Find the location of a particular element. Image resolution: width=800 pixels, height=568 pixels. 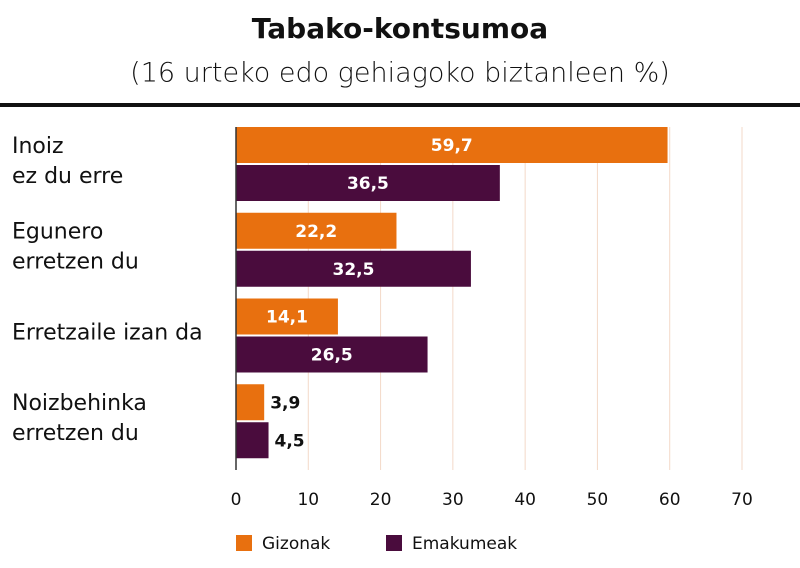

category-label: Erretzaile izan da is located at coordinates (107, 332).